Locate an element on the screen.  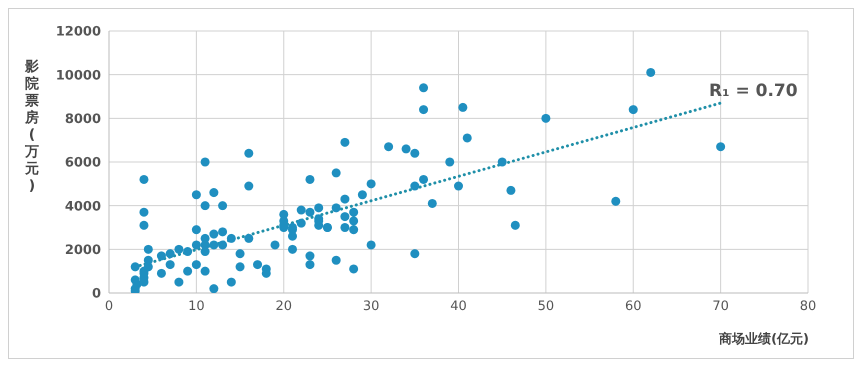
y-tick-label: 8000 is located at coordinates (82, 119).